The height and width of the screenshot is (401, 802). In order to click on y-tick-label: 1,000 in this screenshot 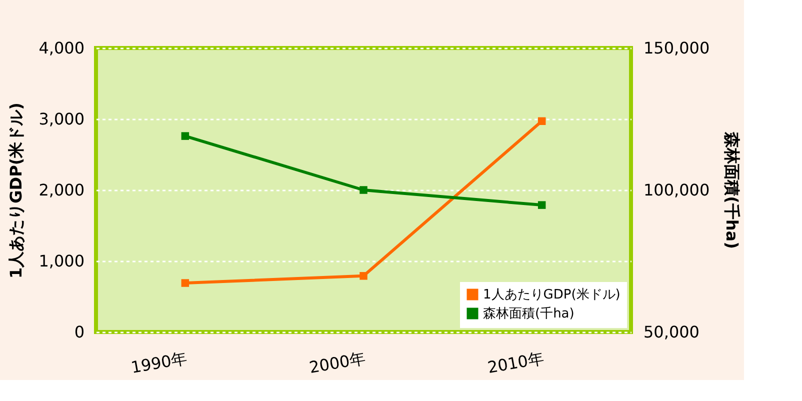, I will do `click(61, 261)`.